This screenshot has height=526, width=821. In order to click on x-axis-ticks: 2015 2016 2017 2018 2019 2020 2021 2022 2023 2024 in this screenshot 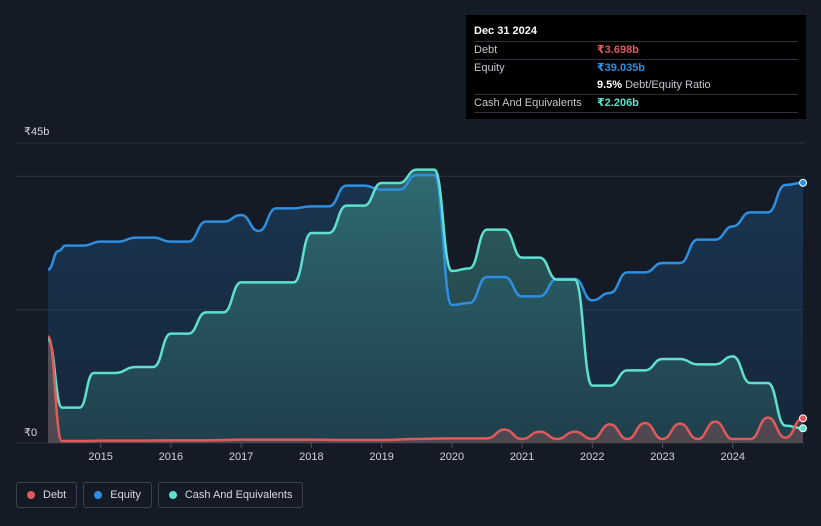, I will do `click(416, 453)`.